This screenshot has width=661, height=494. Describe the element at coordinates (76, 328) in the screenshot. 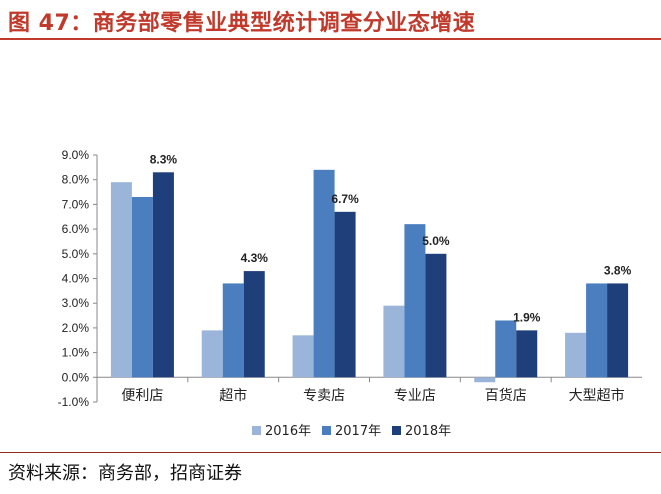

I see `y-tick-label: 2.0%` at that location.